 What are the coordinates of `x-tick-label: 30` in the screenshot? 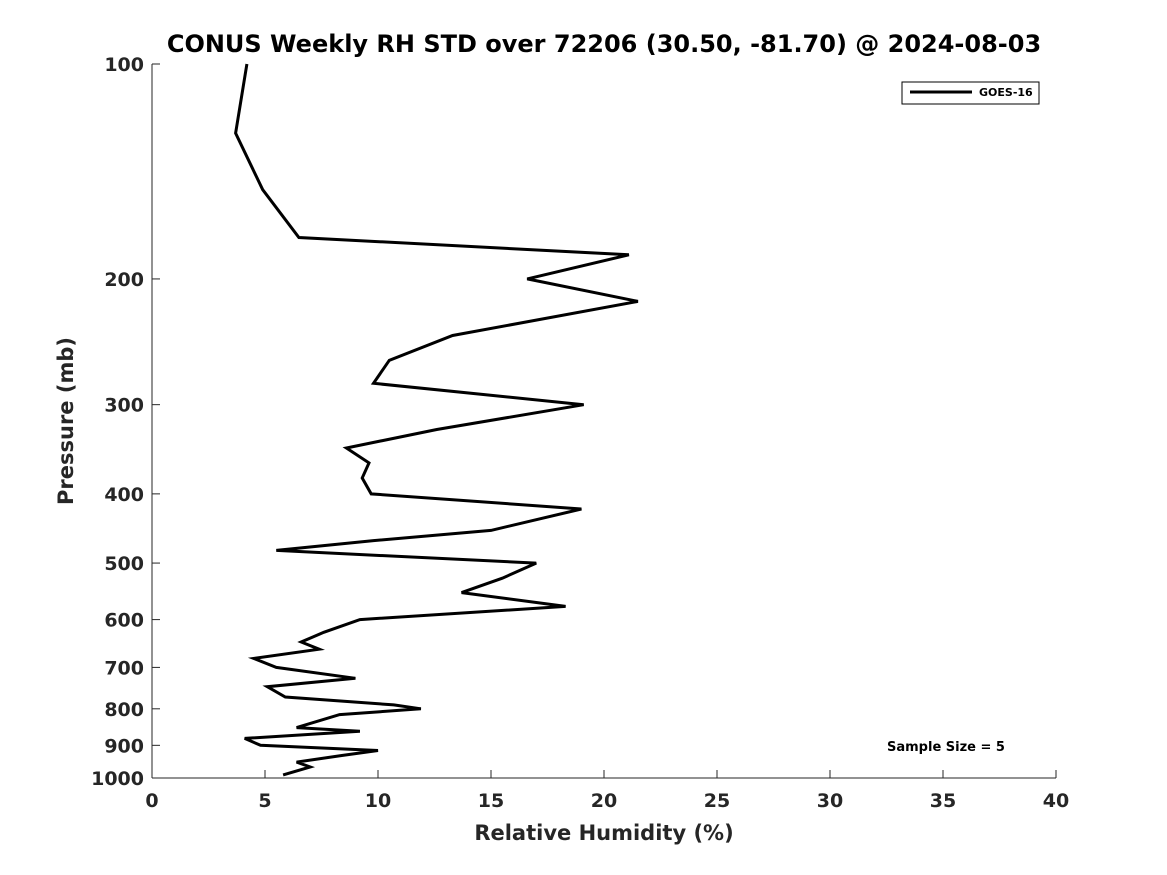 It's located at (830, 801).